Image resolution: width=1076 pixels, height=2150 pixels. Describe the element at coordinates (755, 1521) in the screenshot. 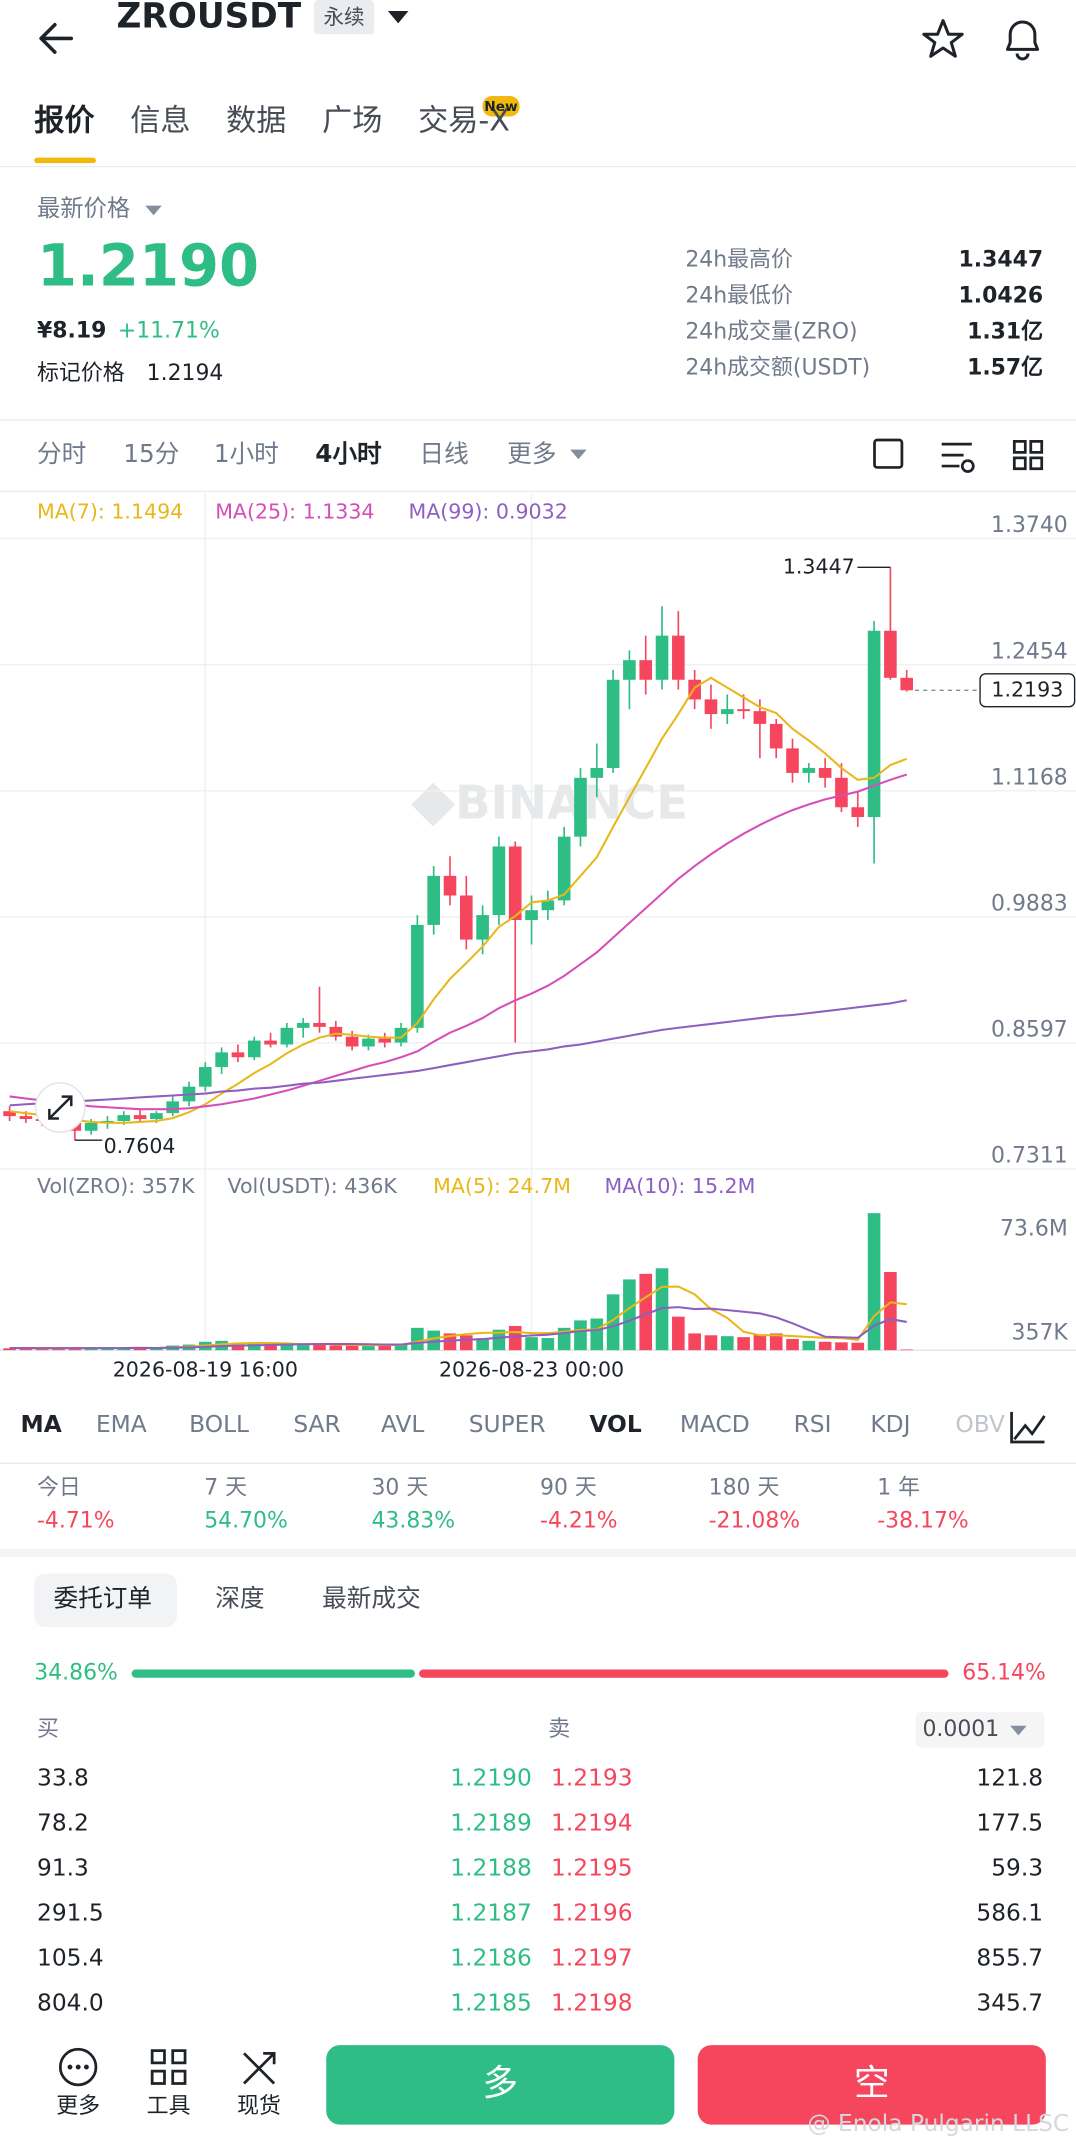

I see `period-change: -21.08%` at that location.